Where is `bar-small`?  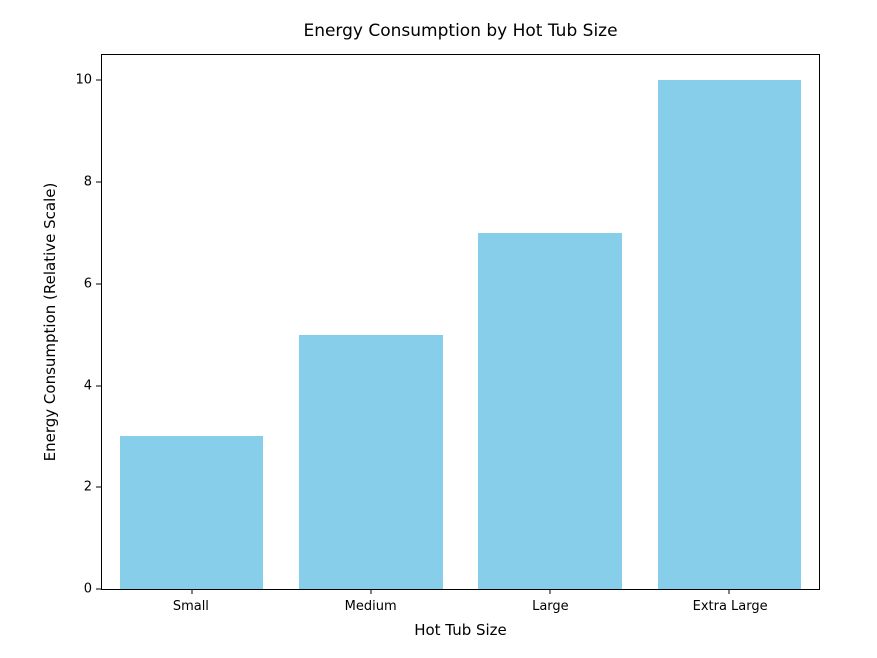 bar-small is located at coordinates (191, 512).